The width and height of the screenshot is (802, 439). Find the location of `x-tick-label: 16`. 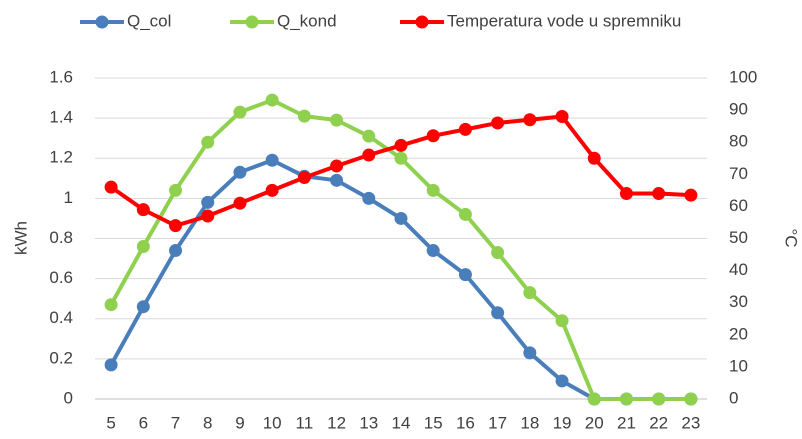

x-tick-label: 16 is located at coordinates (465, 422).